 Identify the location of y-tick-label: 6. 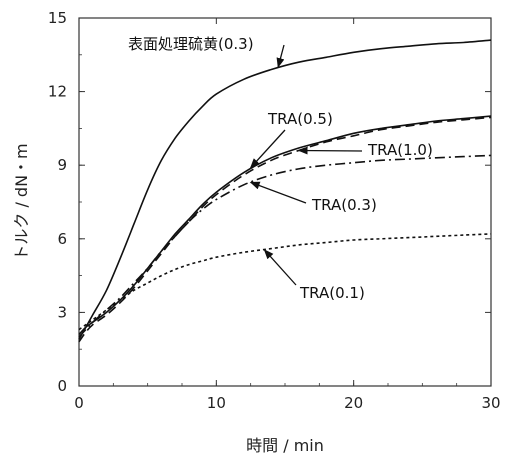
(62, 239).